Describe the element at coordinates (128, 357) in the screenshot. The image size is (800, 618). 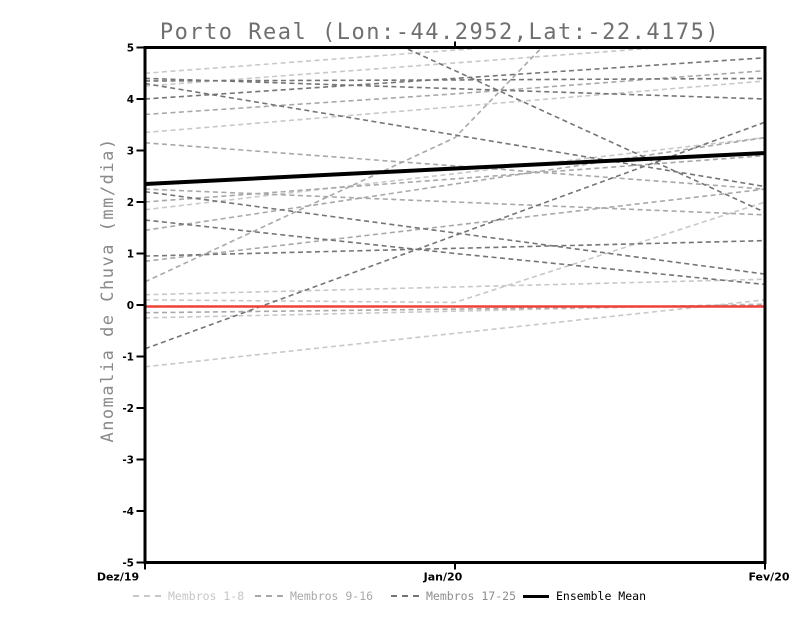
I see `y-tick-label: -1` at that location.